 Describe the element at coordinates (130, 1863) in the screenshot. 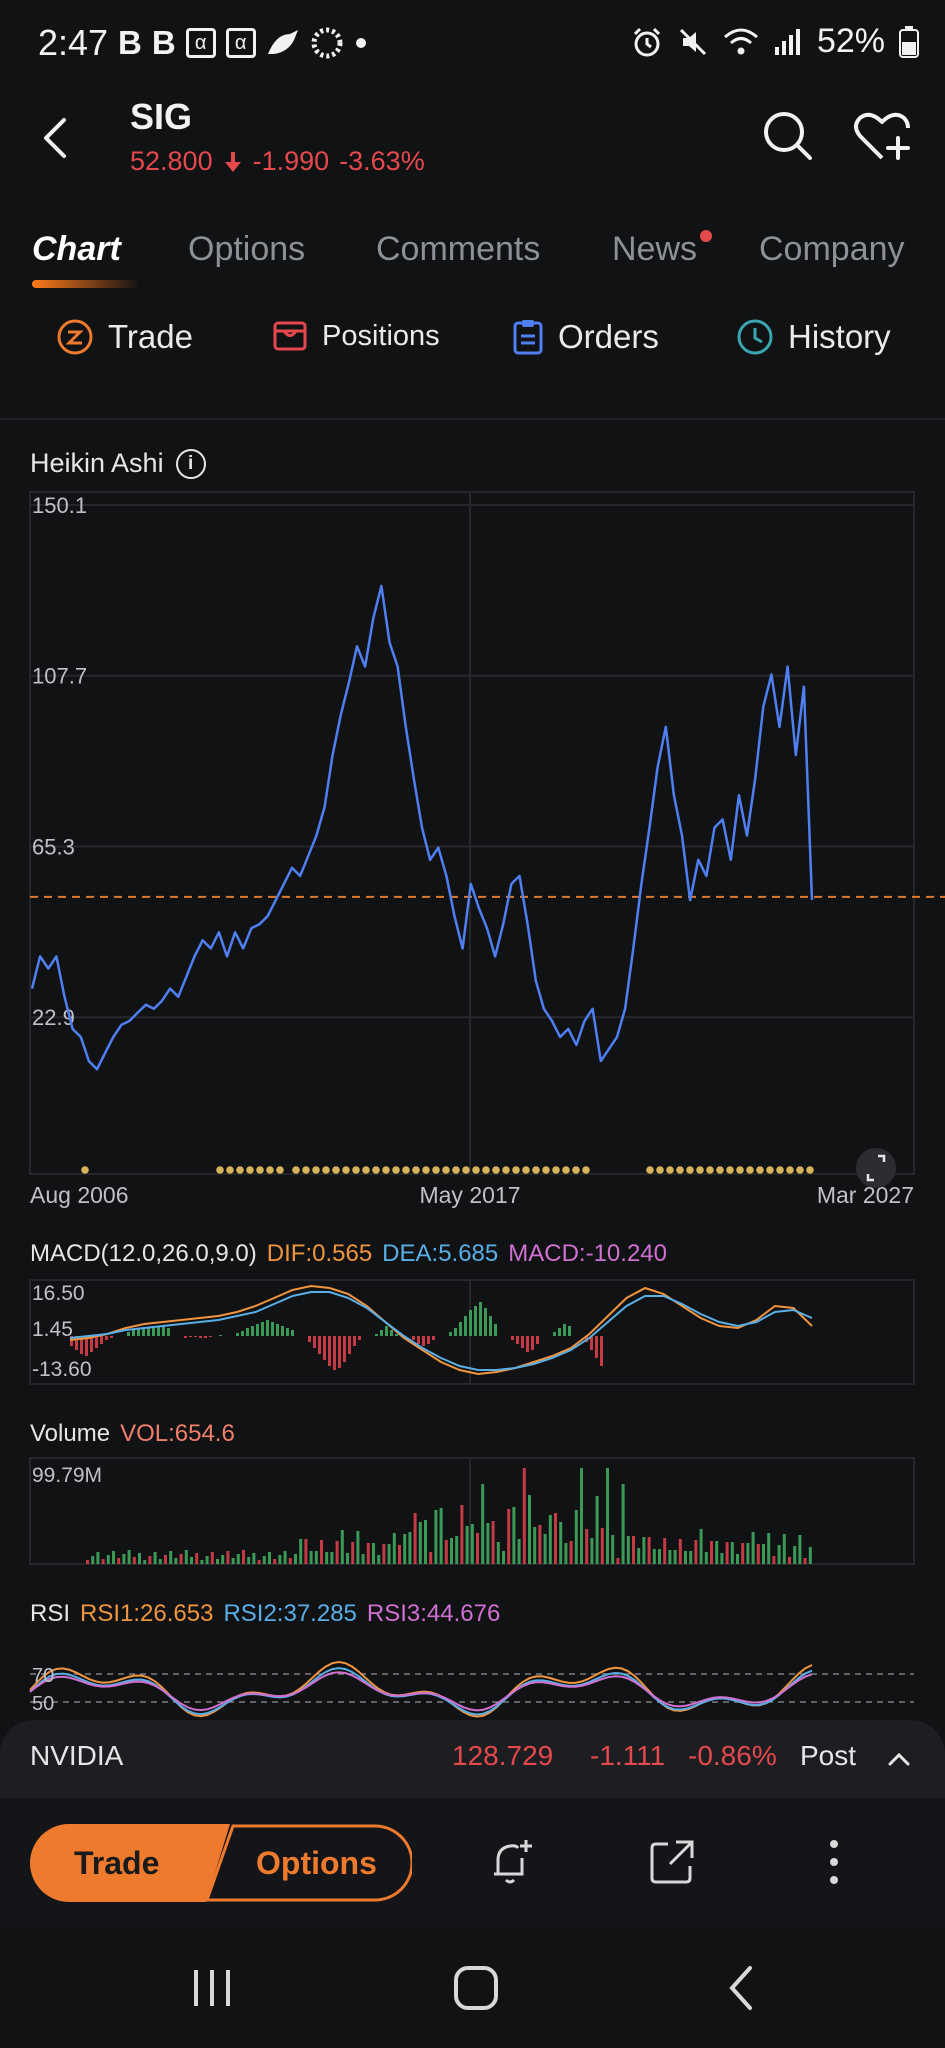

I see `trade-button: Trade` at that location.